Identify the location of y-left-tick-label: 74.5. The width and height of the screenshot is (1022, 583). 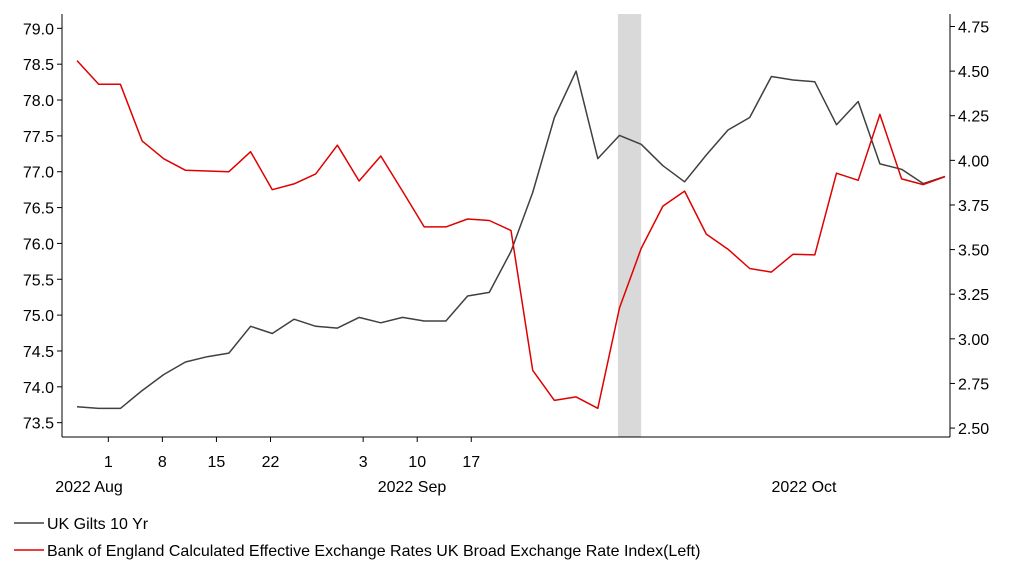
(38, 352).